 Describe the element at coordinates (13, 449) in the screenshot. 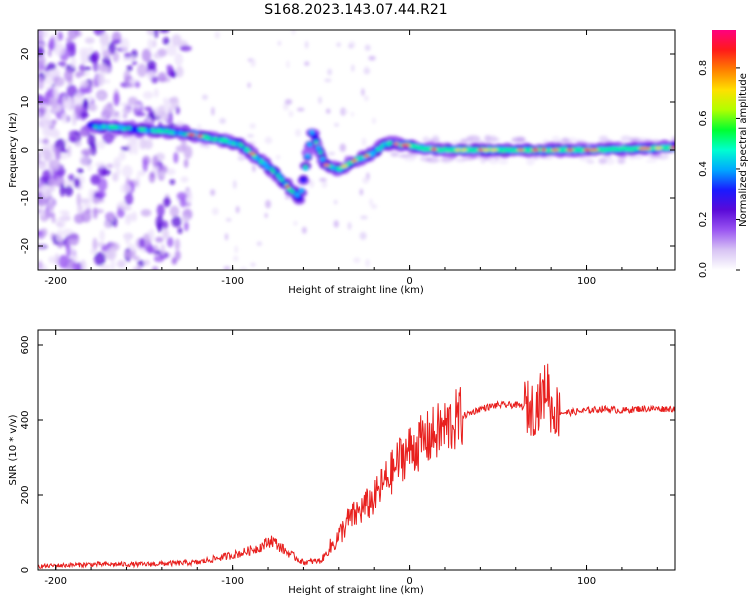

I see `snr-ylabel: SNR (10 * v/v)` at that location.